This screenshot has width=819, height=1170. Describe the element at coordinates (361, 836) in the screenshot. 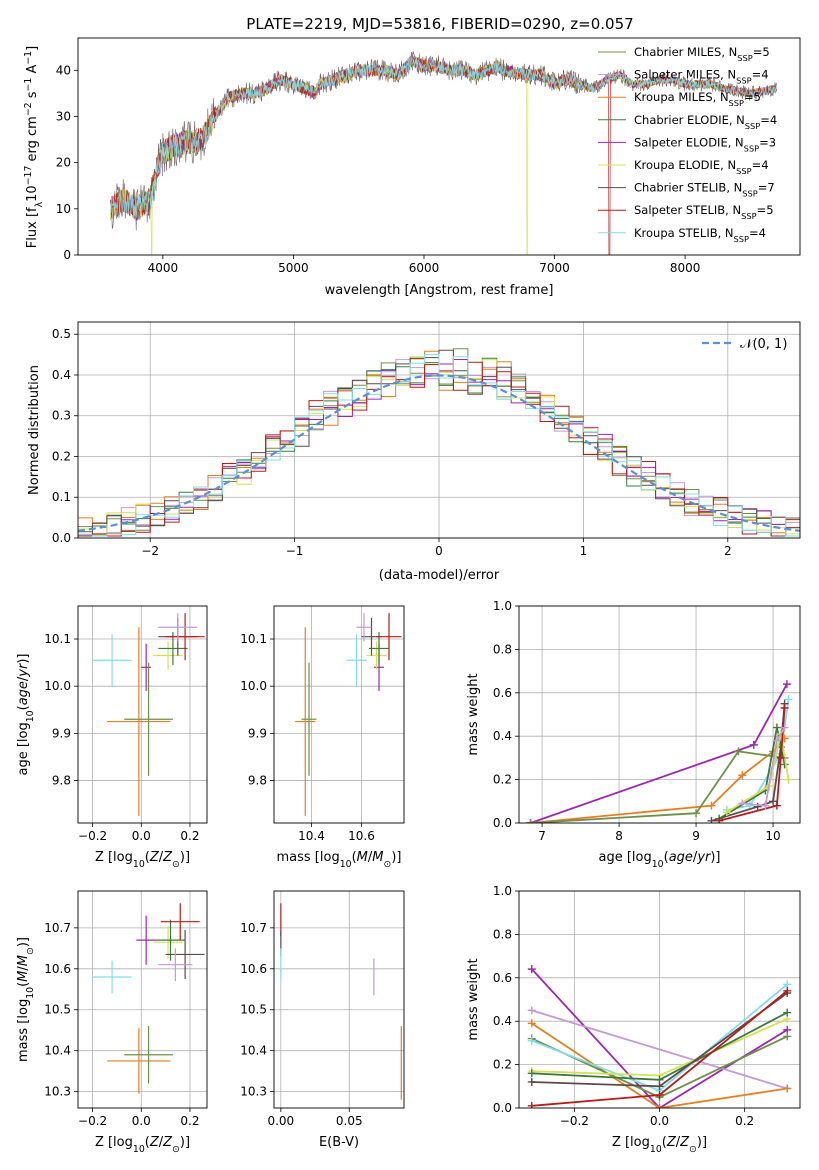

I see `x-tick-label: 10.6` at that location.